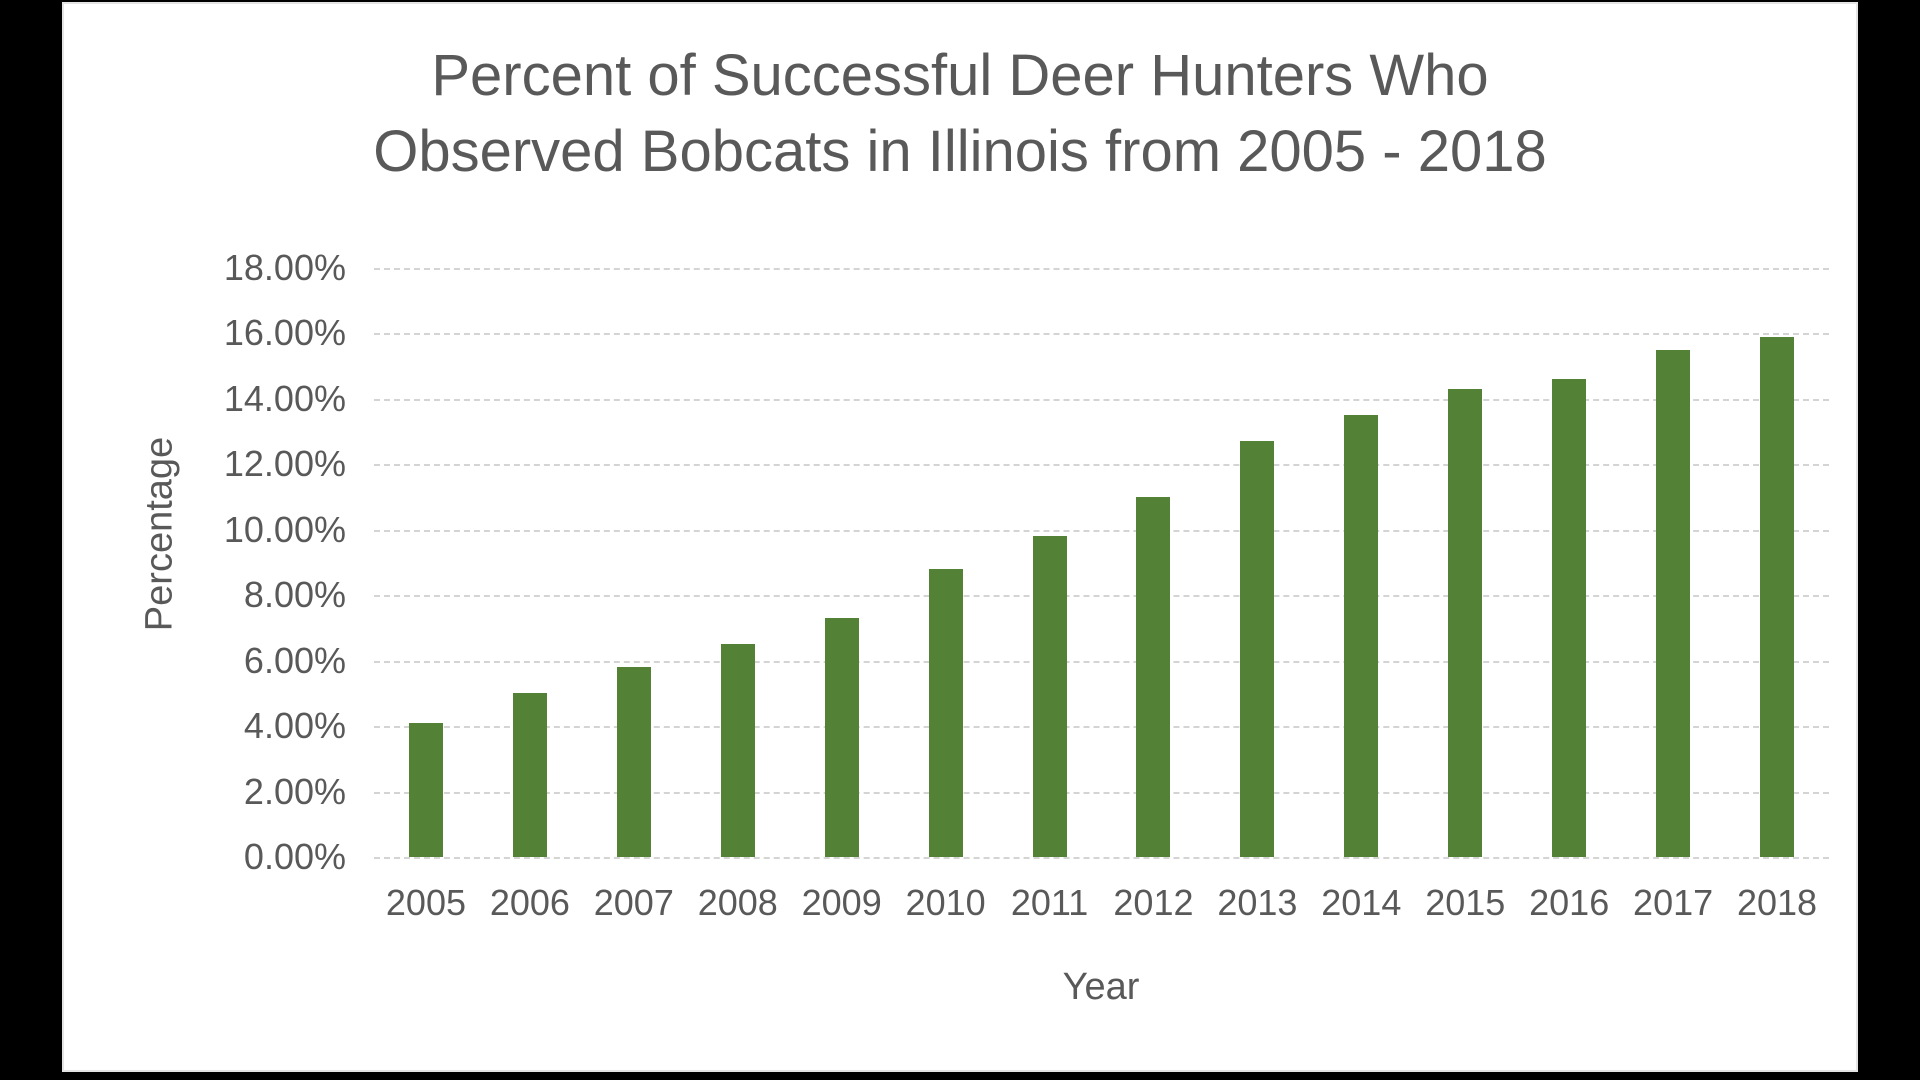 The image size is (1920, 1080). What do you see at coordinates (1049, 902) in the screenshot?
I see `x-tick-label-2011: 2011` at bounding box center [1049, 902].